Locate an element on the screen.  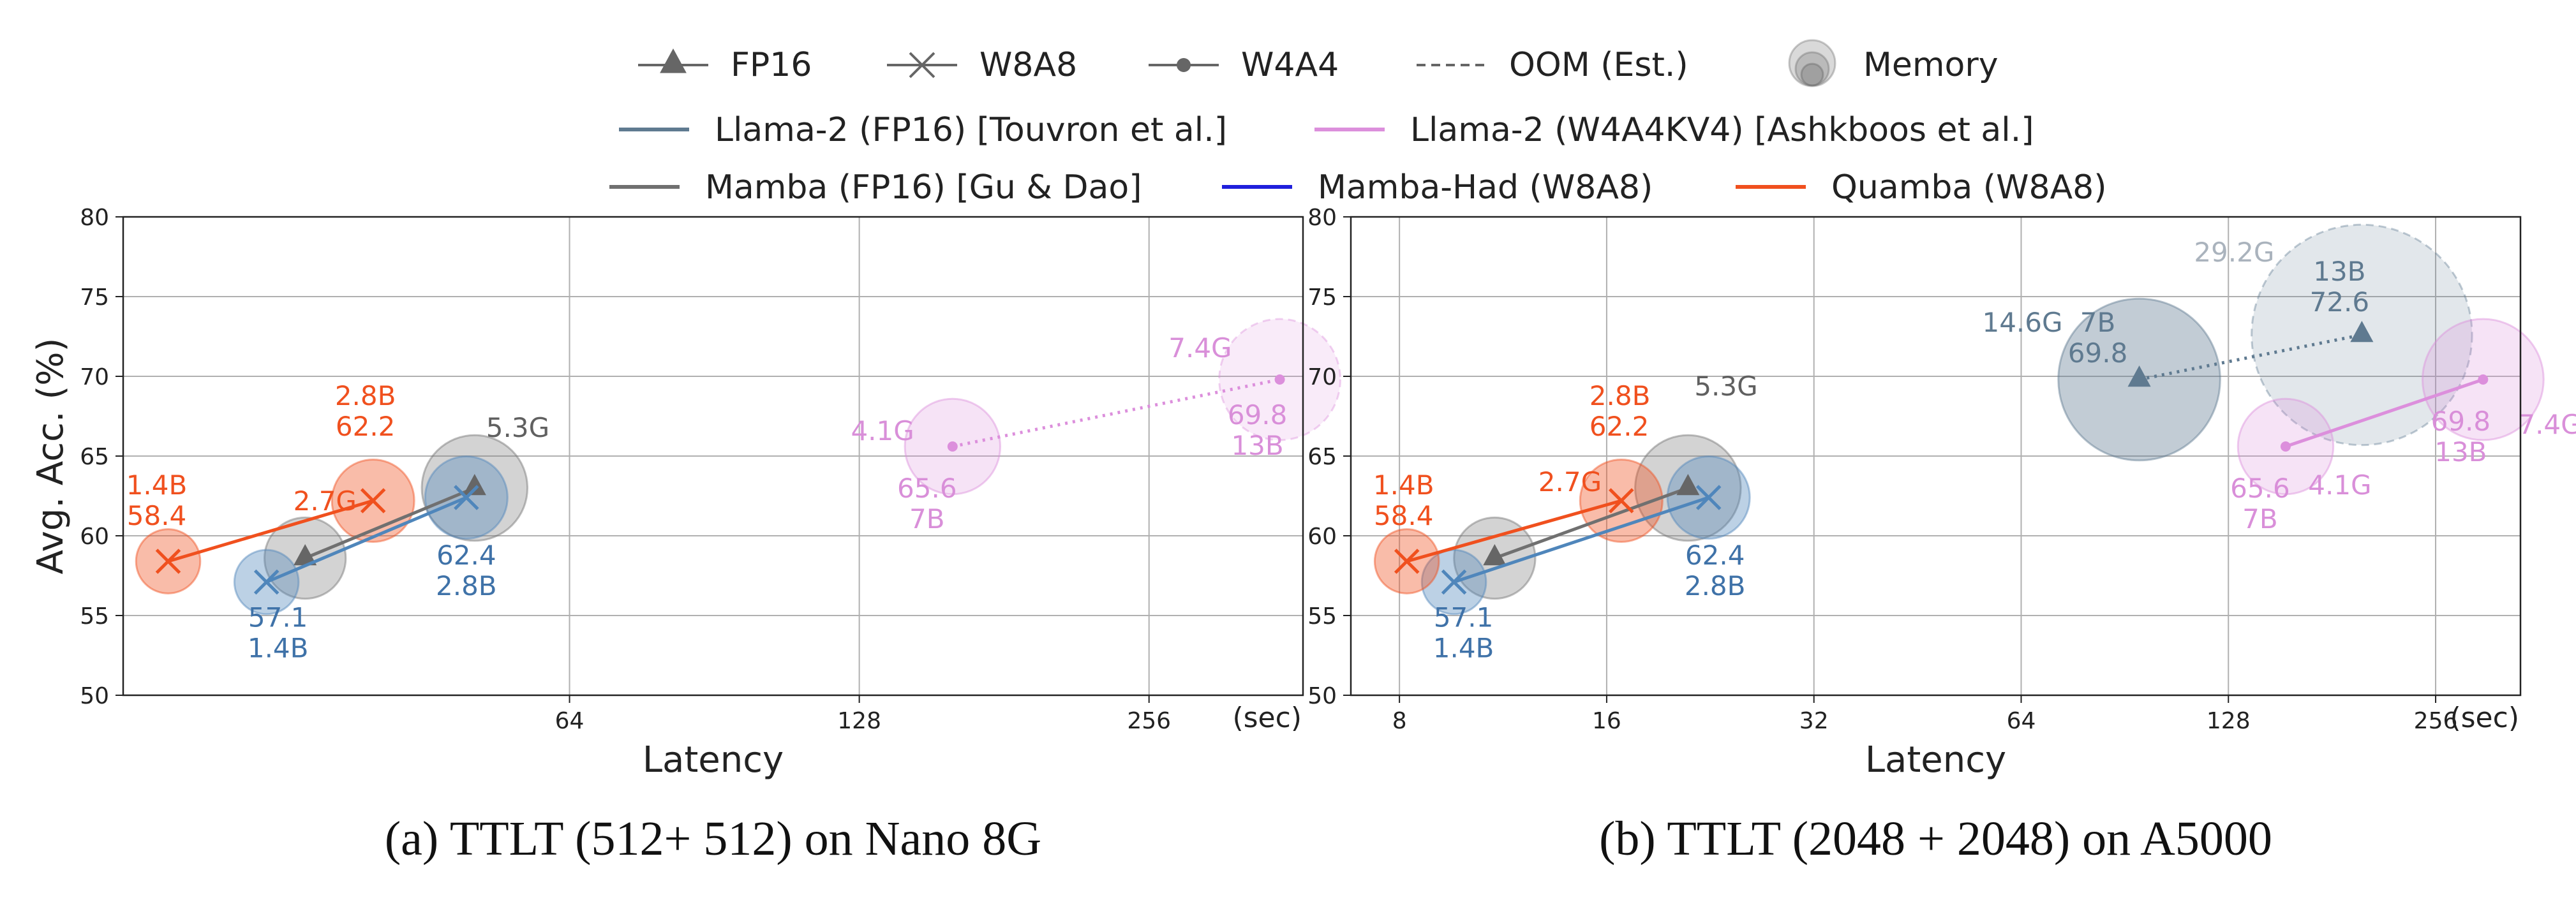
data-label: 7.4G is located at coordinates (2547, 424).